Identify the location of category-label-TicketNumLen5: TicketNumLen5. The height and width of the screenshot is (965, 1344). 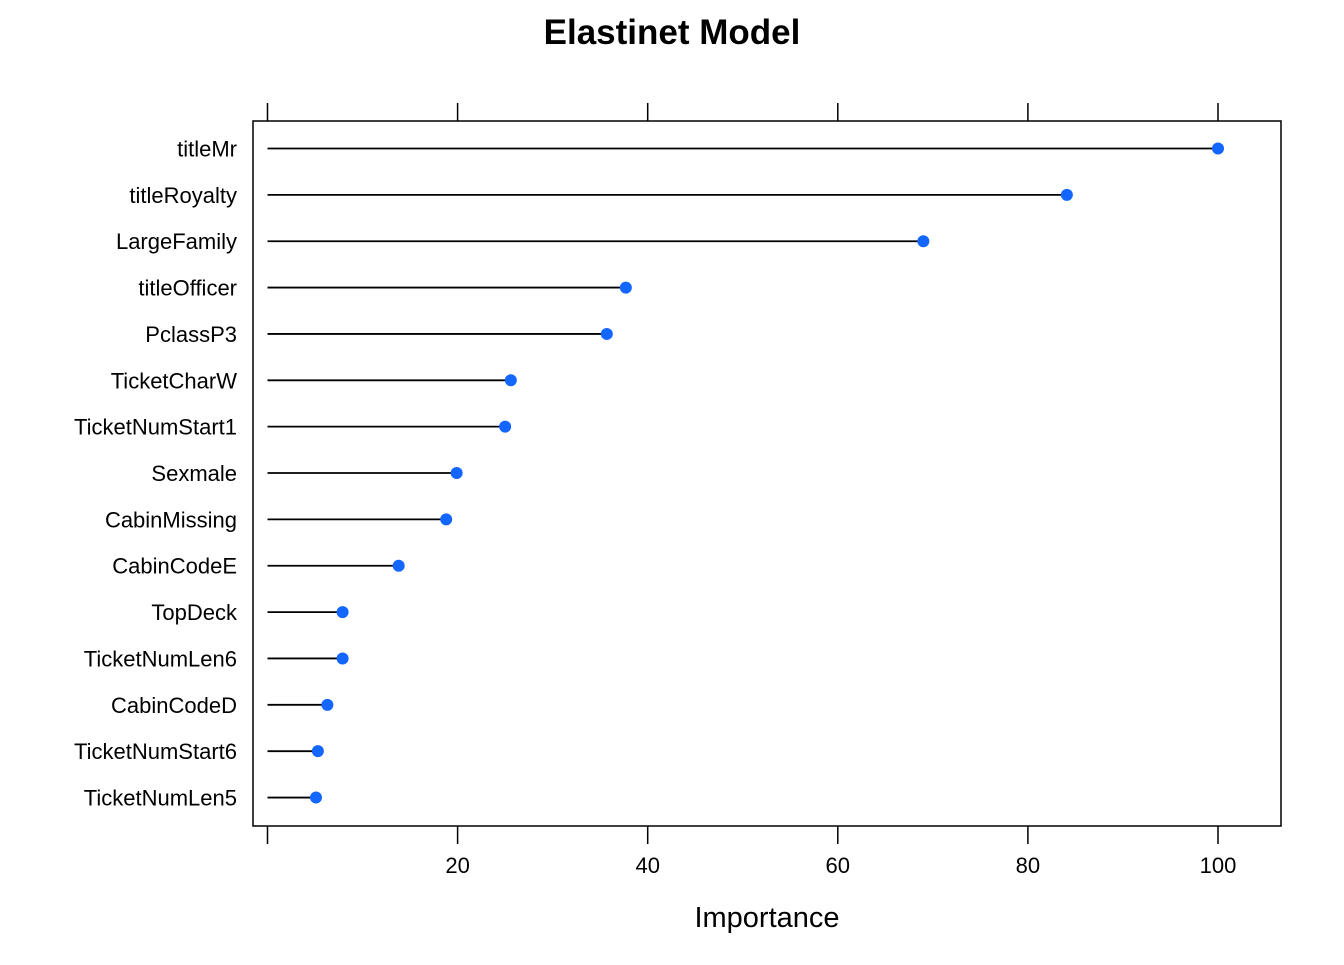
(160, 798).